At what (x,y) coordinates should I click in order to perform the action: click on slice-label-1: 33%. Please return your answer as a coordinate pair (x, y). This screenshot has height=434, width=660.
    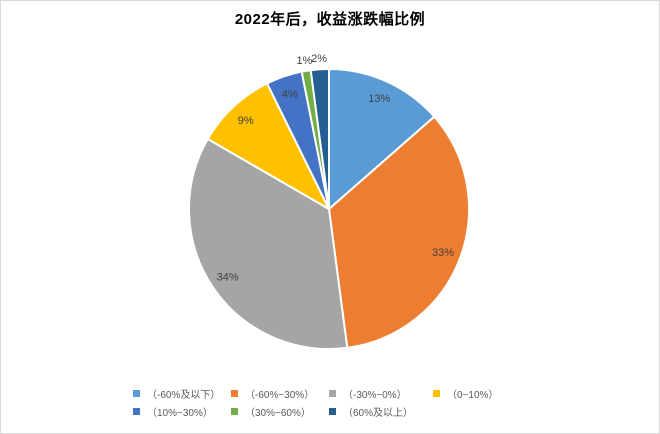
    Looking at the image, I should click on (443, 253).